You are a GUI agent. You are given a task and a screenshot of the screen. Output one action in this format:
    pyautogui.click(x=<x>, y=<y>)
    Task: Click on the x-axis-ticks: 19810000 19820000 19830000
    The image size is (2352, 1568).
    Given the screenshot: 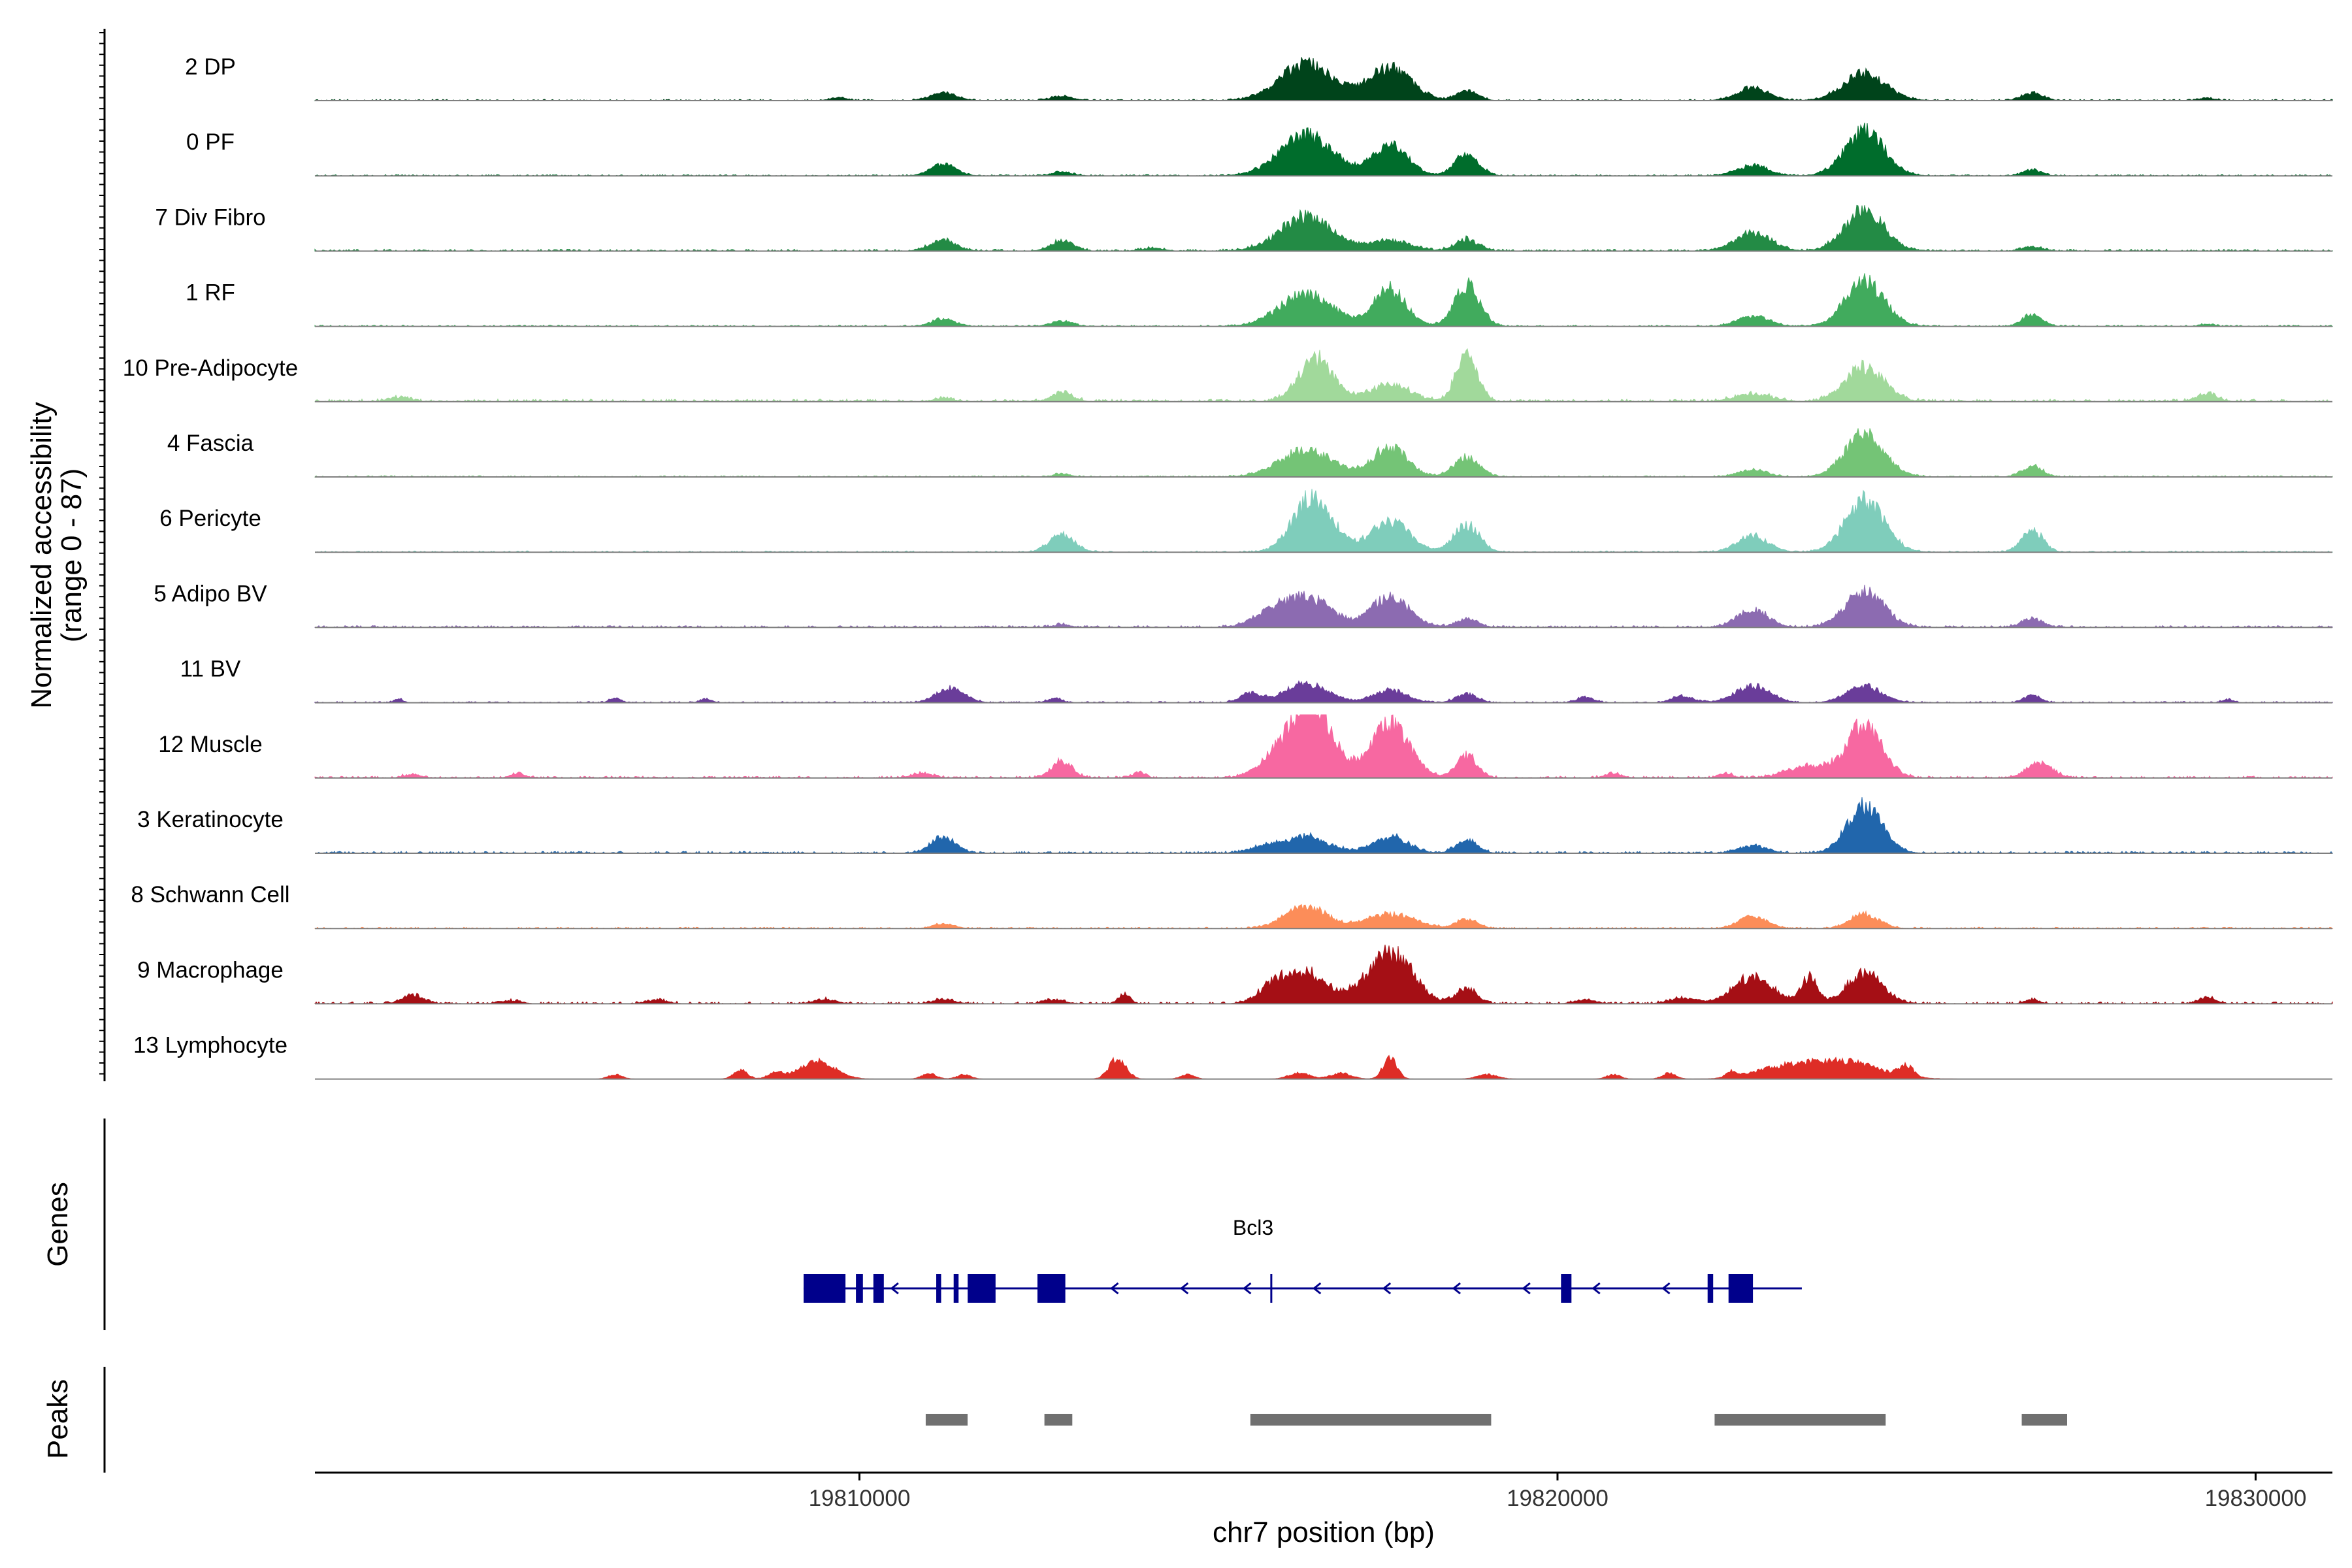 What is the action you would take?
    pyautogui.click(x=1558, y=1492)
    